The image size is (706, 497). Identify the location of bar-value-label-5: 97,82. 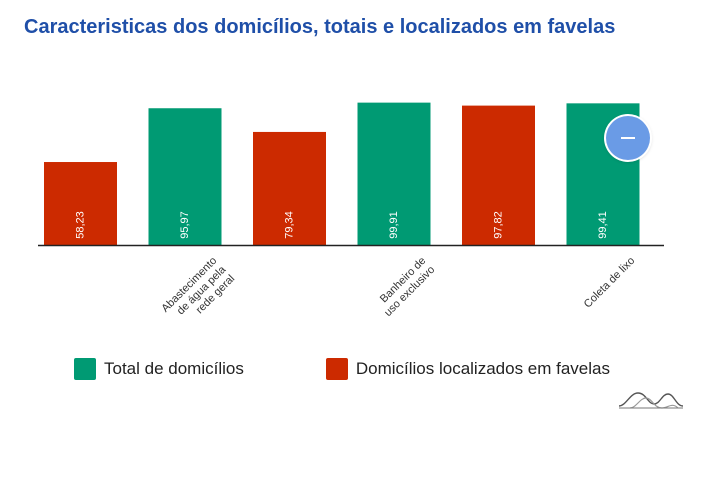
(499, 225).